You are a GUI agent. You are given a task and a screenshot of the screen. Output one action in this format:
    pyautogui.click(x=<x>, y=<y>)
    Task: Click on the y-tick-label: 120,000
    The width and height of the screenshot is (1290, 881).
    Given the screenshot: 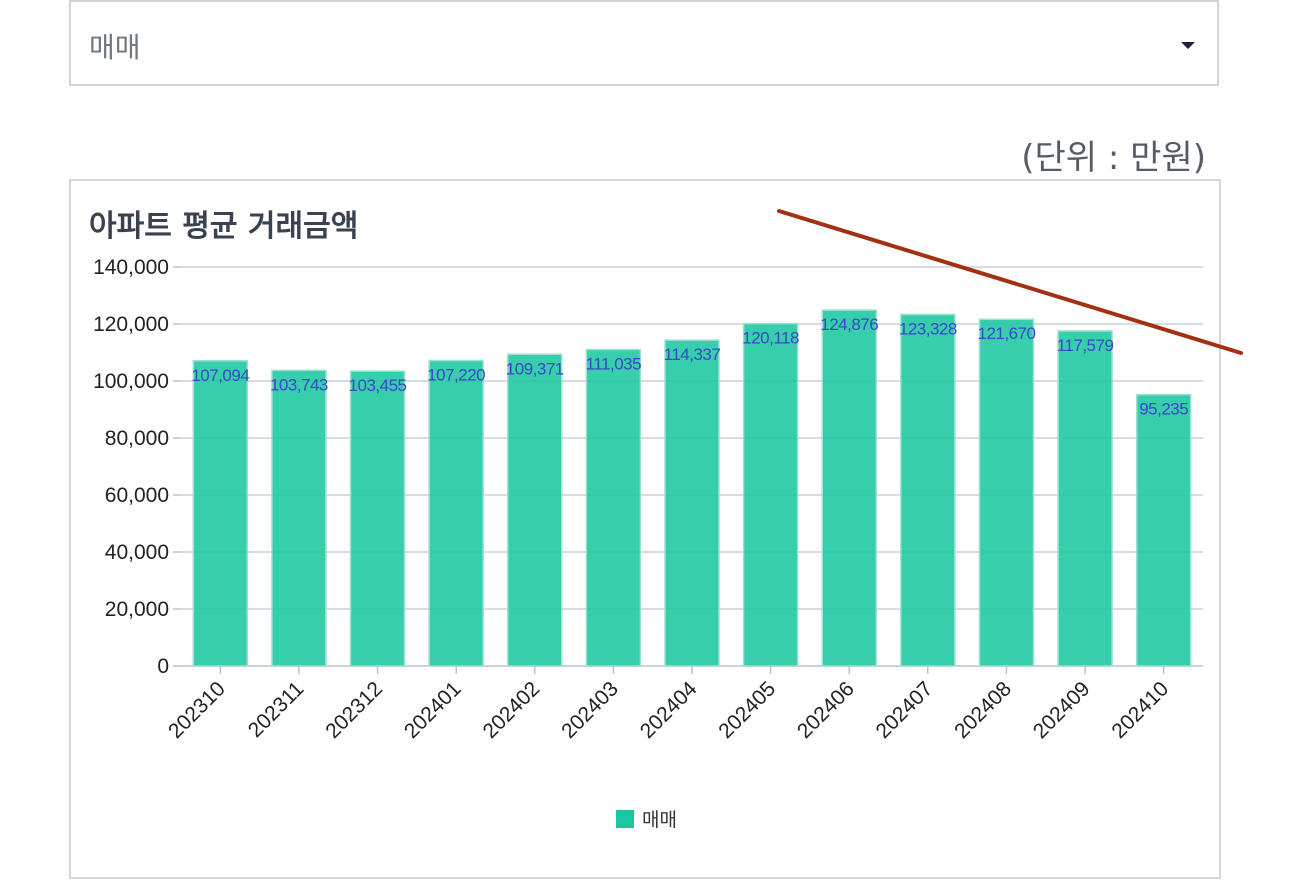 What is the action you would take?
    pyautogui.click(x=131, y=324)
    